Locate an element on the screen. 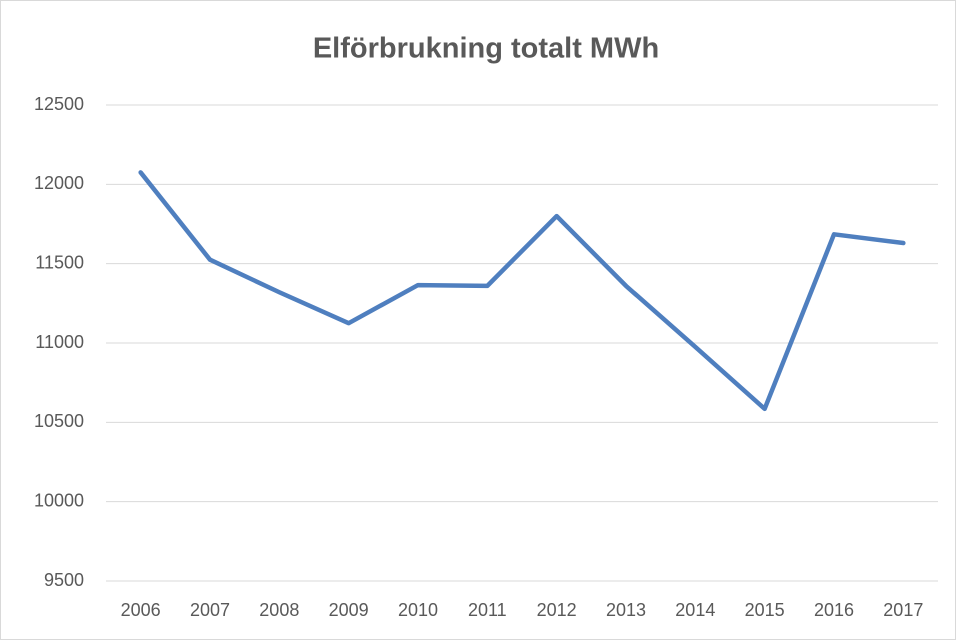 Image resolution: width=956 pixels, height=640 pixels. x-tick-label: 2010 is located at coordinates (418, 610).